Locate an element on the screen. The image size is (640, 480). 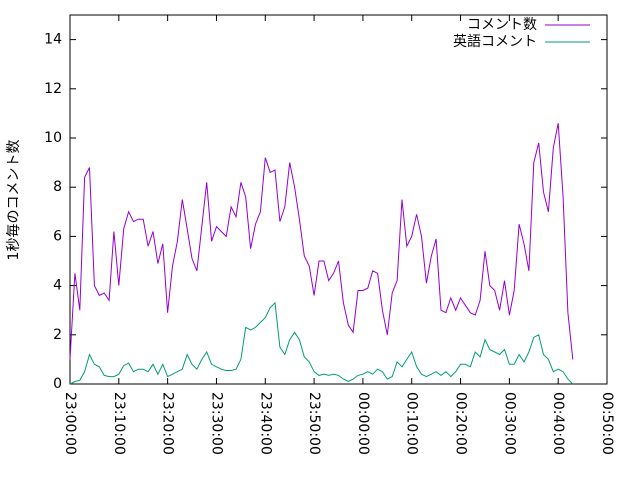
x-tick-label: 23:50:00 is located at coordinates (314, 423).